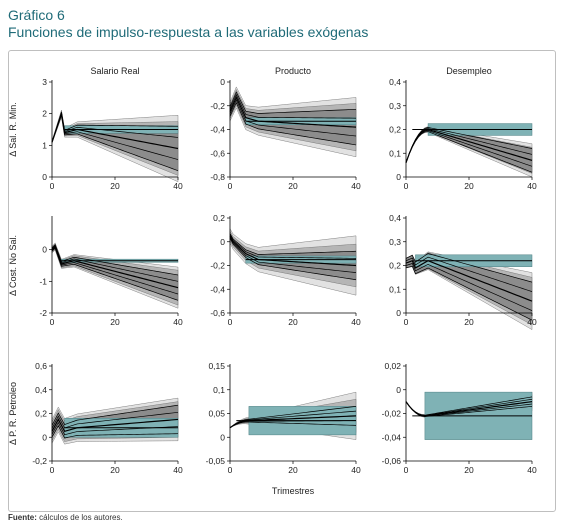 This screenshot has height=528, width=566. Describe the element at coordinates (392, 461) in the screenshot. I see `y-tick-label: -0,06` at that location.